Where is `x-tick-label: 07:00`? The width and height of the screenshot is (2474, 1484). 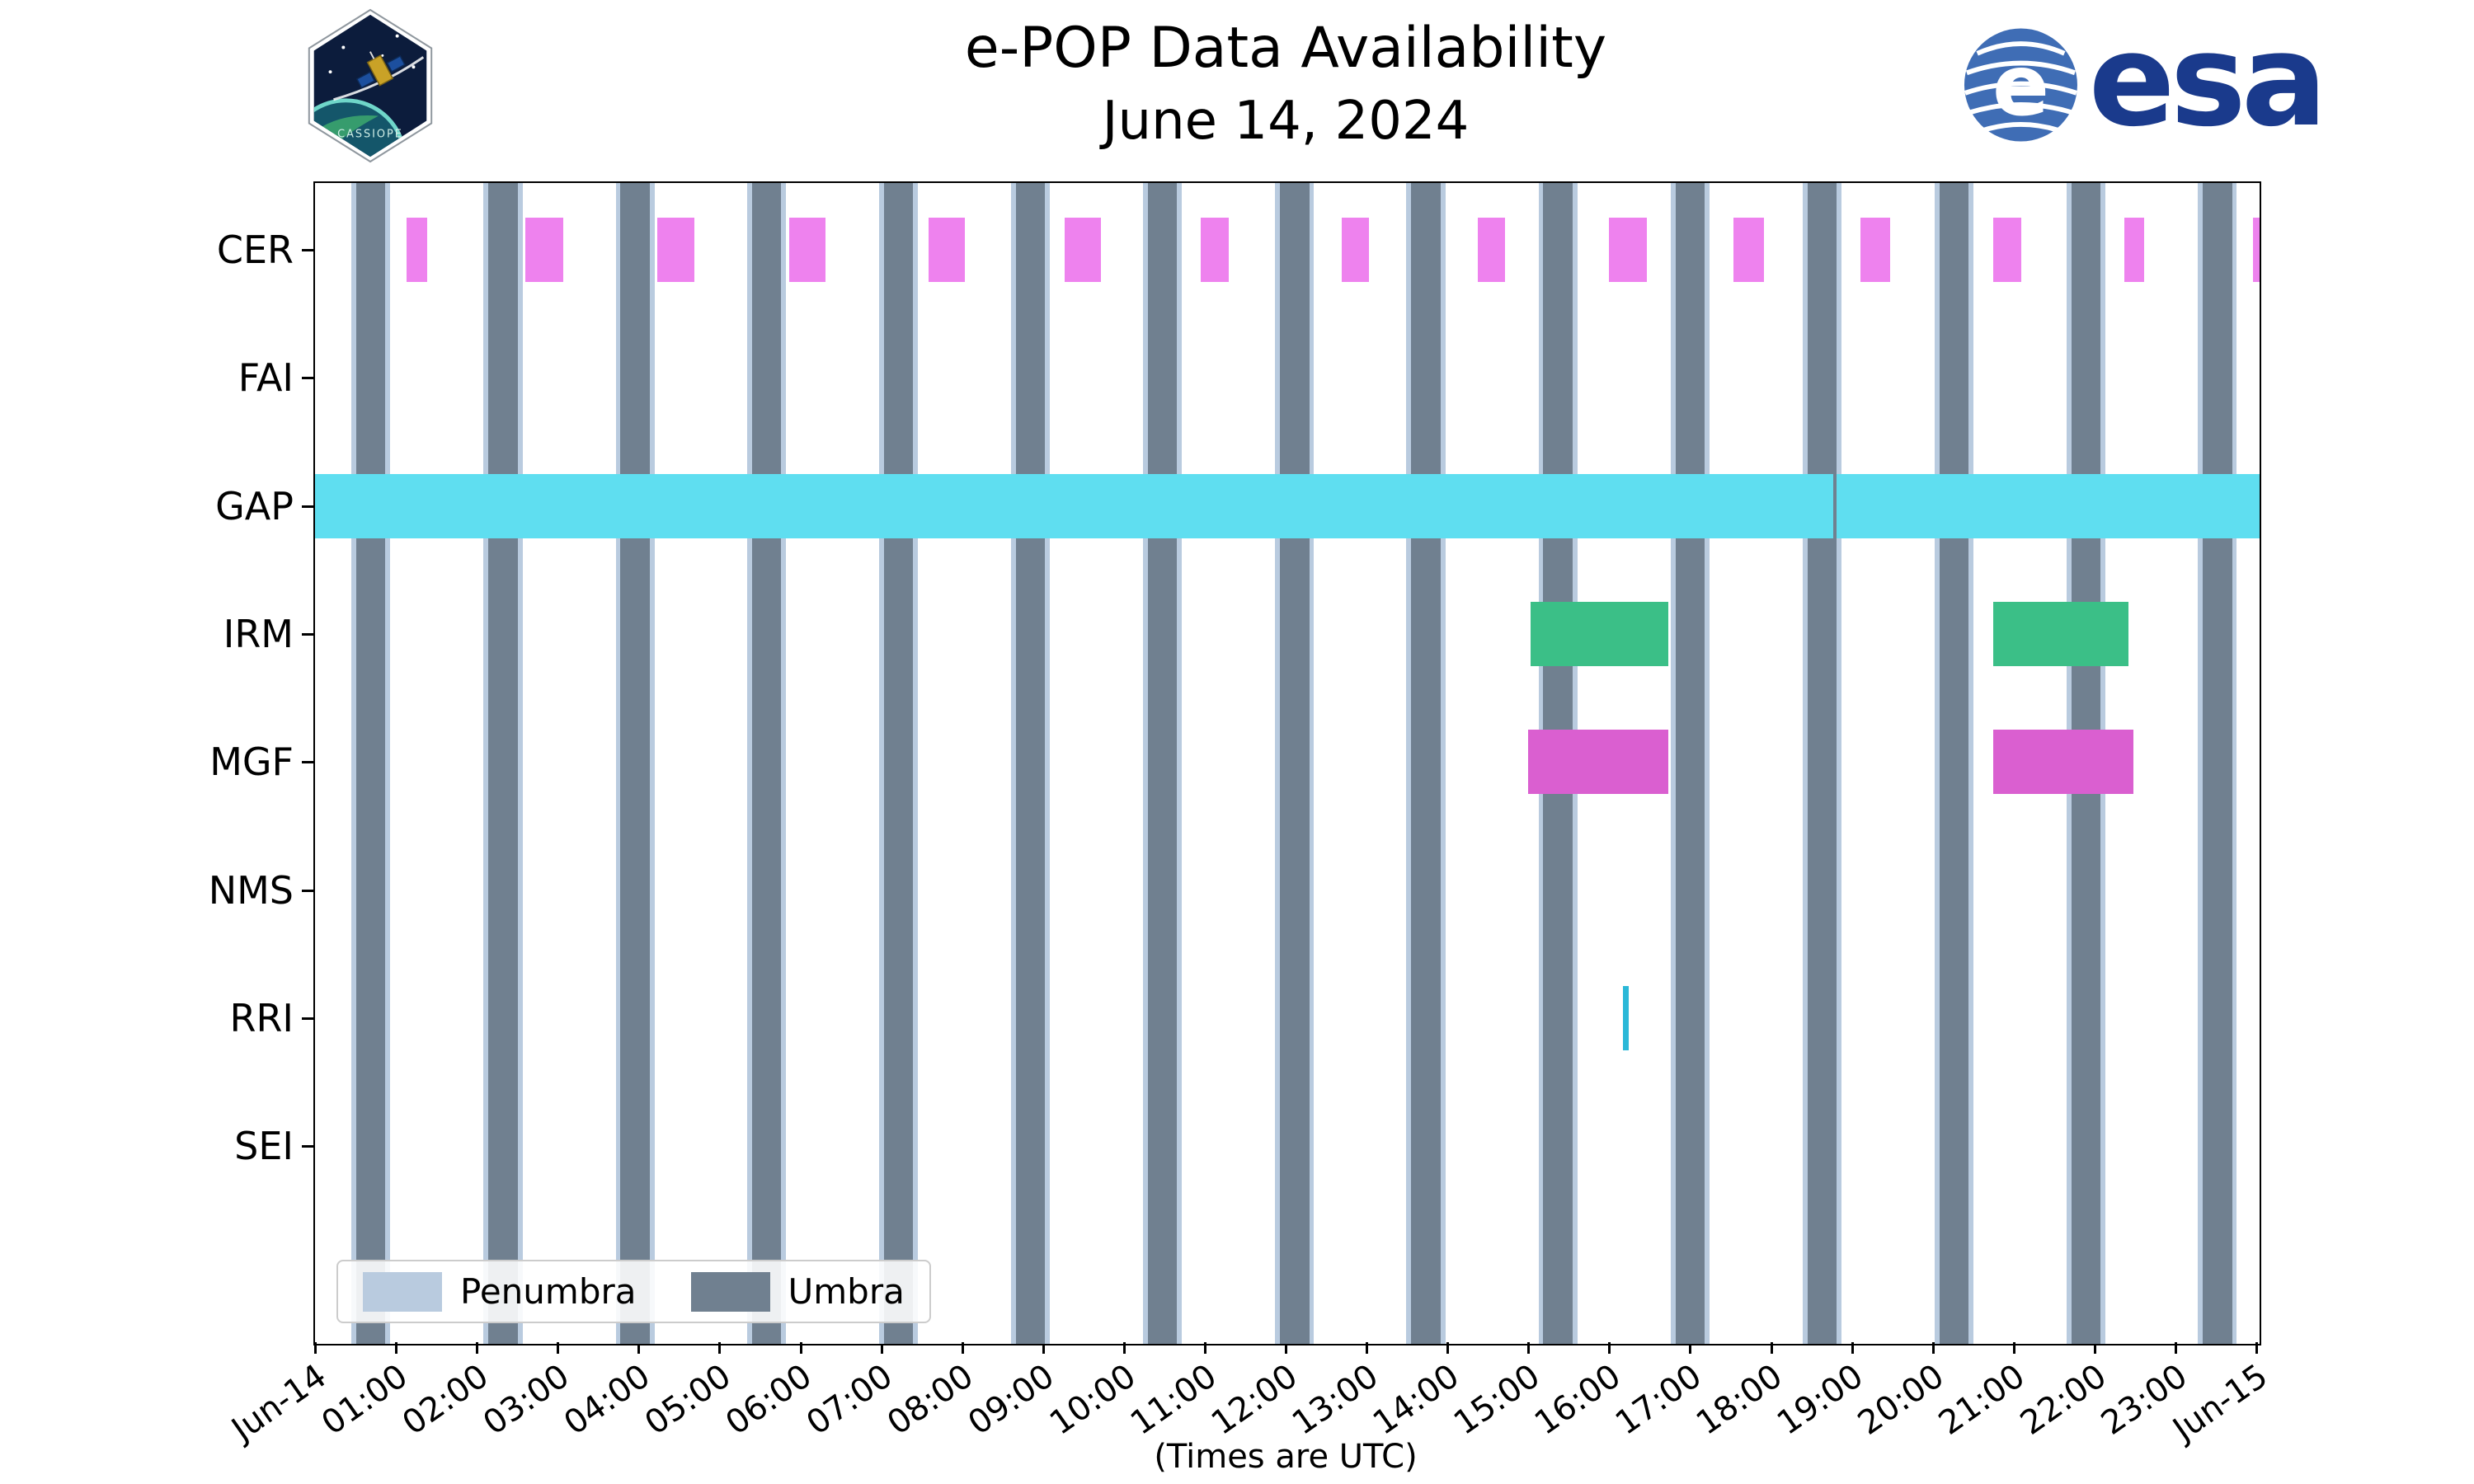
x-tick-label: 07:00 is located at coordinates (850, 1400).